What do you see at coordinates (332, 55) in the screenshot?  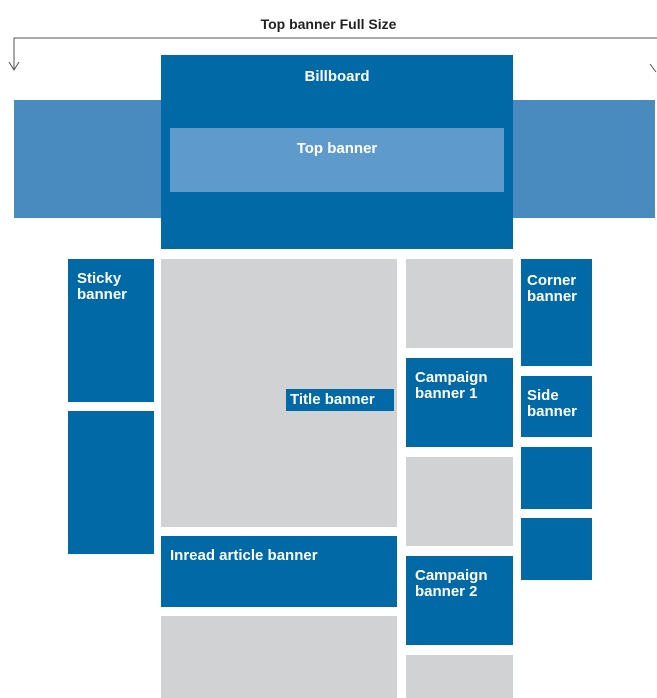 I see `full-size-bracket` at bounding box center [332, 55].